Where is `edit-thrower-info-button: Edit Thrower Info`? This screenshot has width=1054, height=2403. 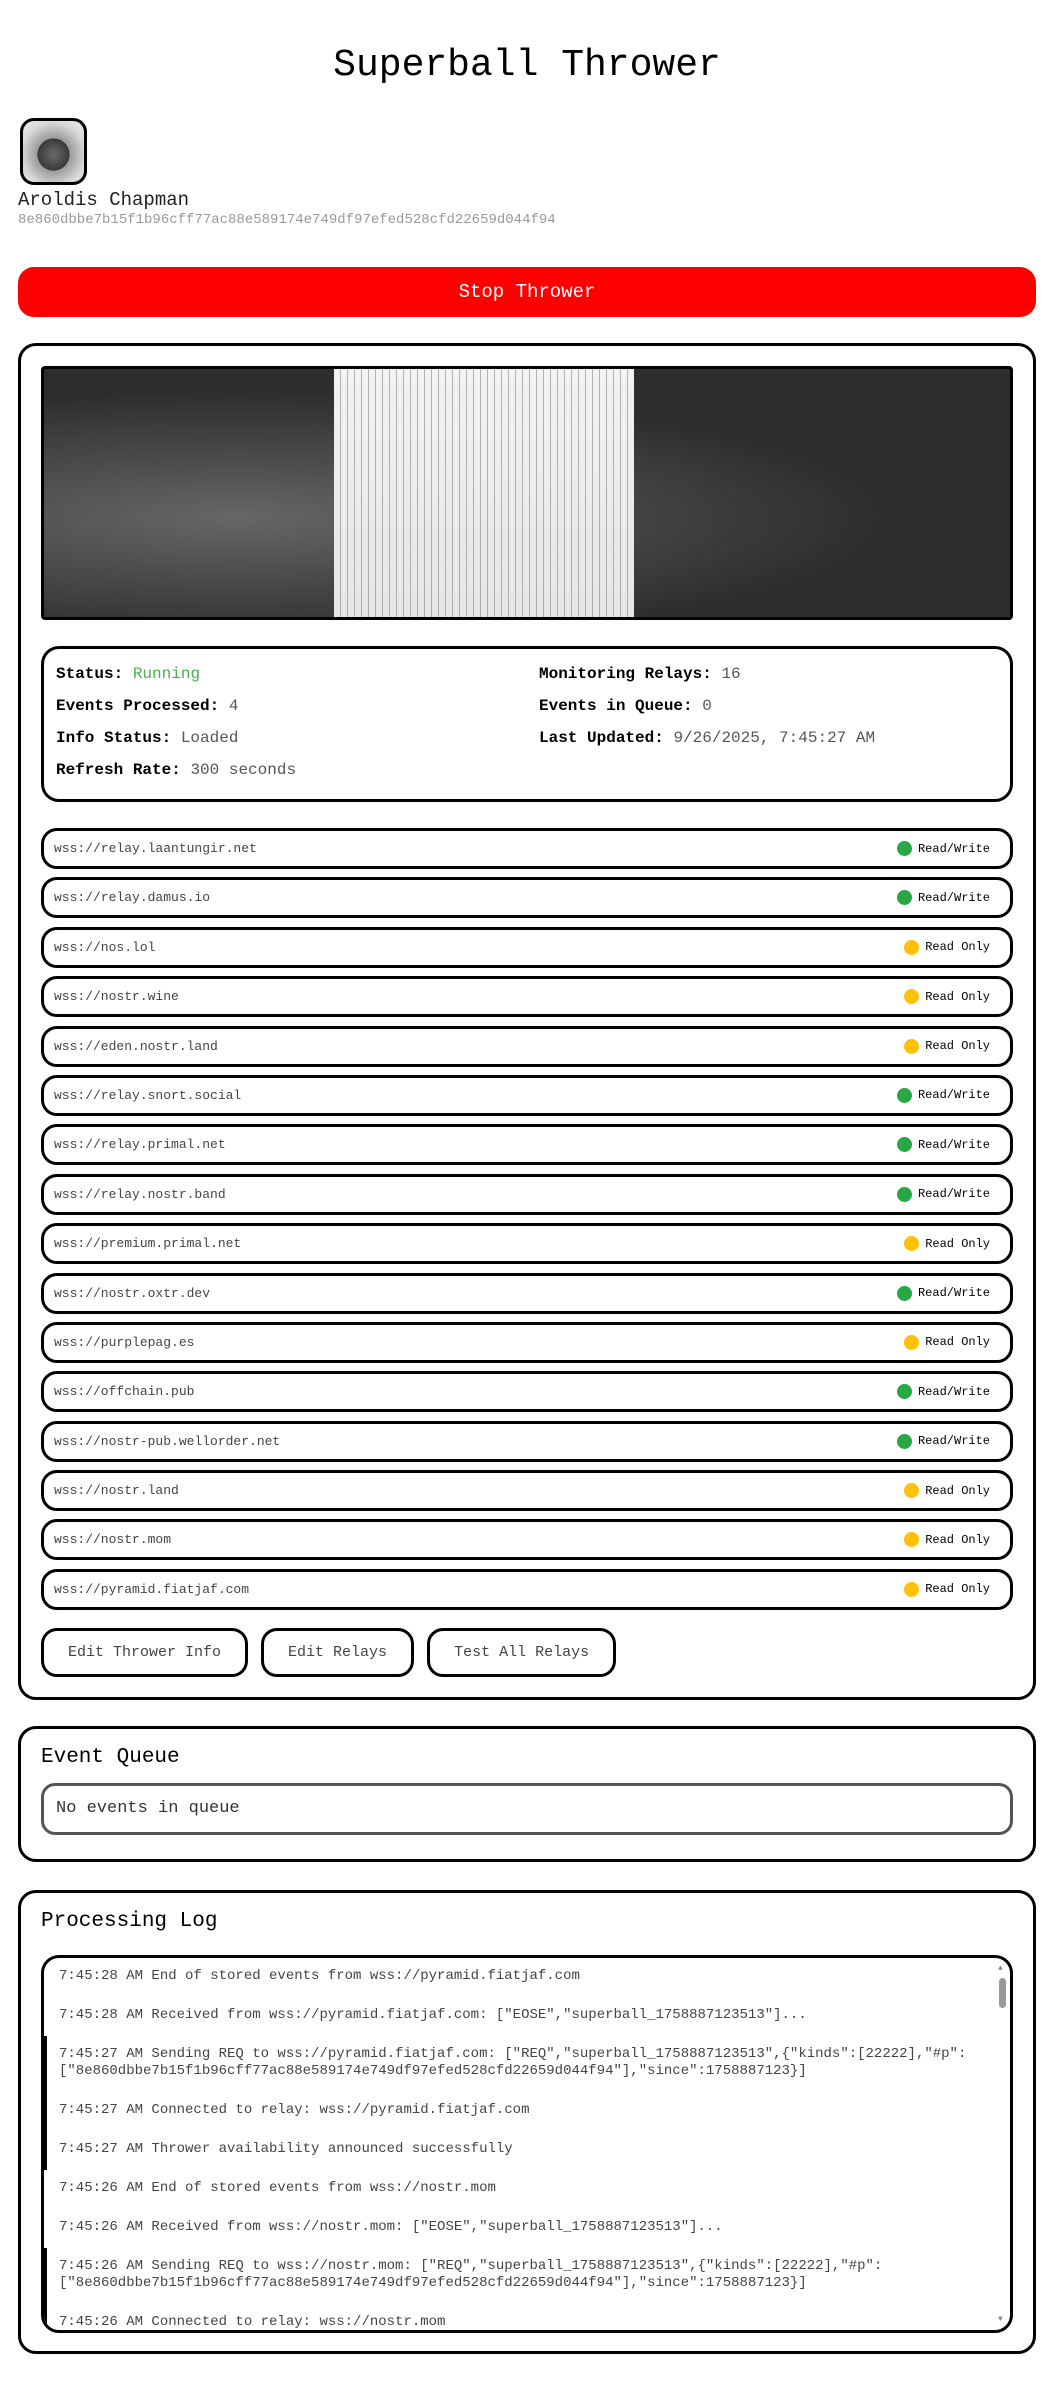
edit-thrower-info-button: Edit Thrower Info is located at coordinates (145, 1652).